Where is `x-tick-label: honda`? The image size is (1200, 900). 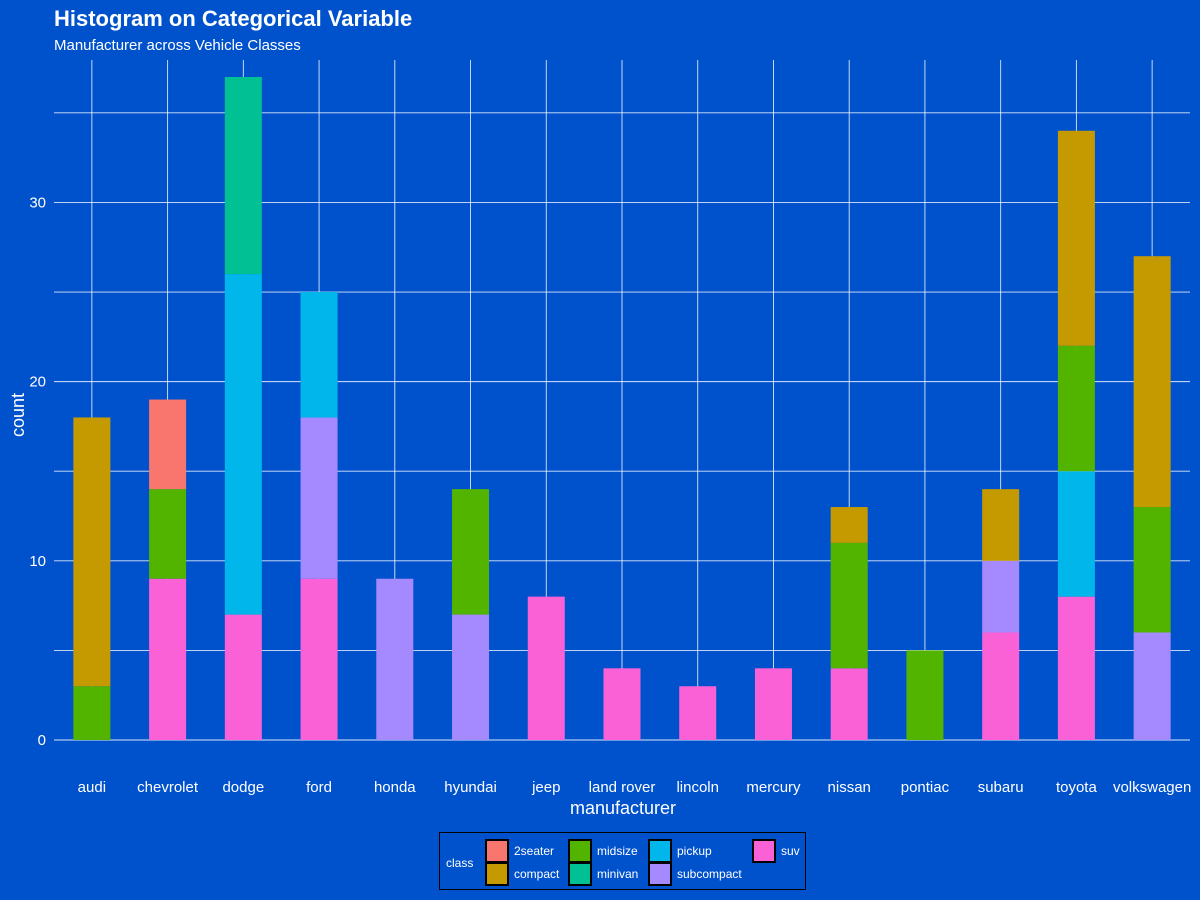 x-tick-label: honda is located at coordinates (395, 787).